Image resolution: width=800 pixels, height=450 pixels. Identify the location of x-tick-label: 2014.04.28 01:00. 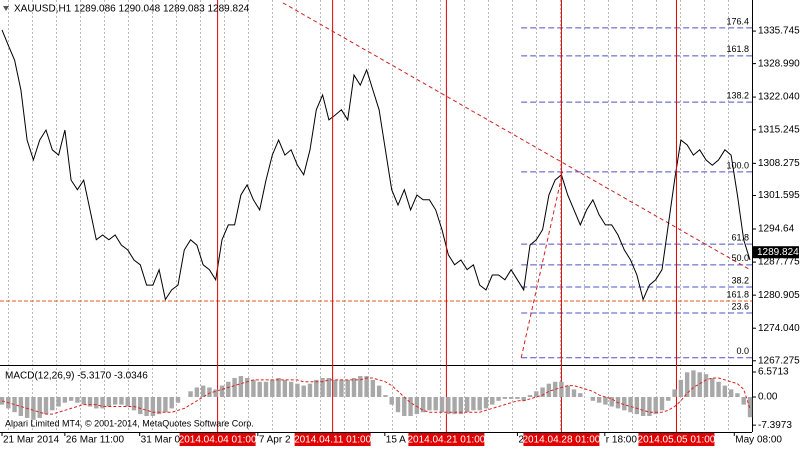
(561, 440).